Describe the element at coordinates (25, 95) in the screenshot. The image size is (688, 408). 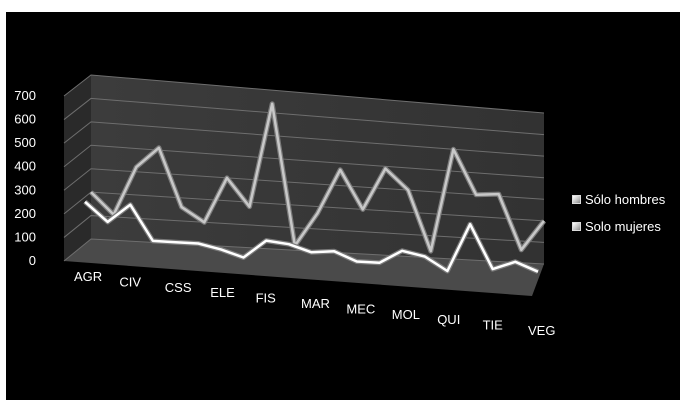
I see `y-tick-label: 700` at that location.